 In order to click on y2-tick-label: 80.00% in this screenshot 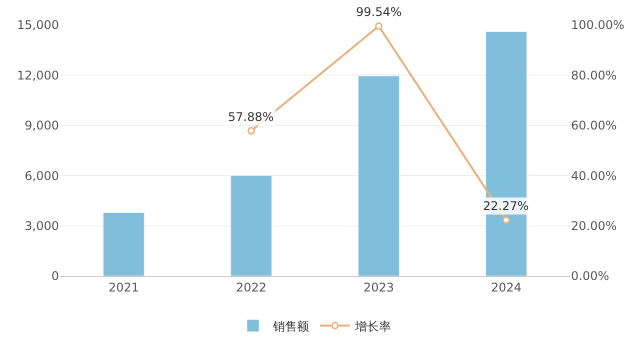, I will do `click(594, 75)`.